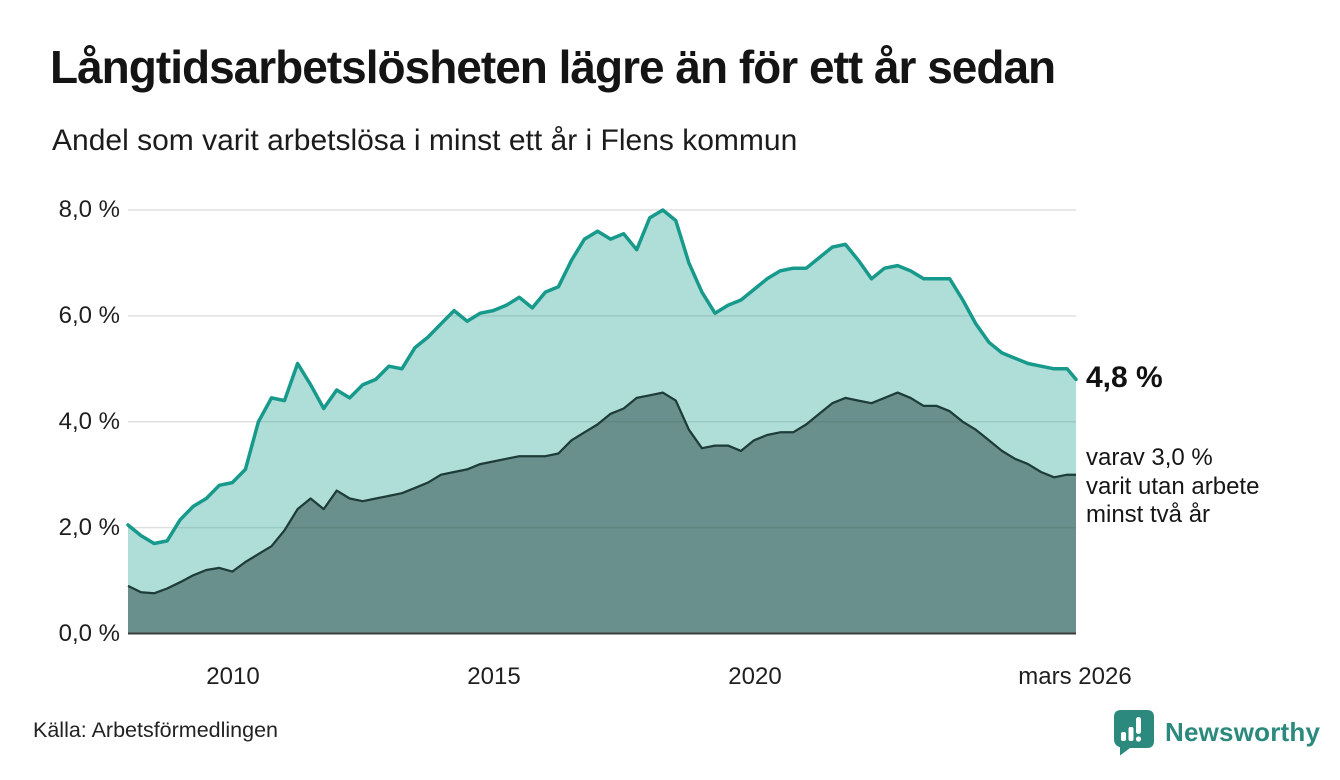 This screenshot has width=1340, height=780. I want to click on y-tick-label-2: 2,0 %, so click(89, 527).